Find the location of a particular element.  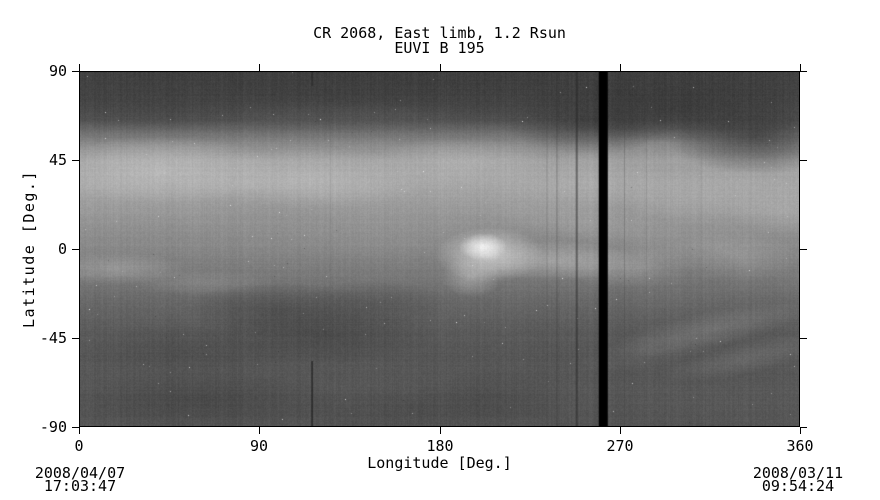

x-tick-label: 360 is located at coordinates (800, 446).